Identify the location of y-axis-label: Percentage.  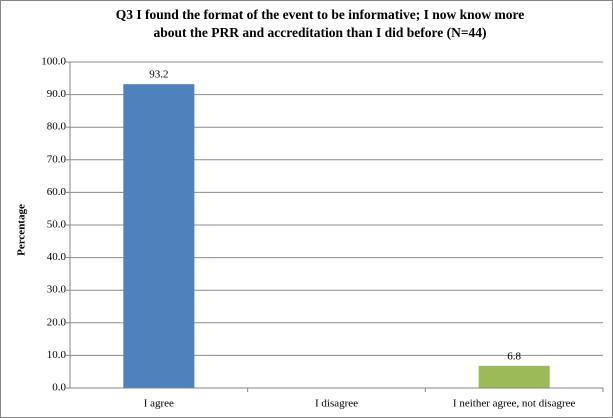
(22, 230).